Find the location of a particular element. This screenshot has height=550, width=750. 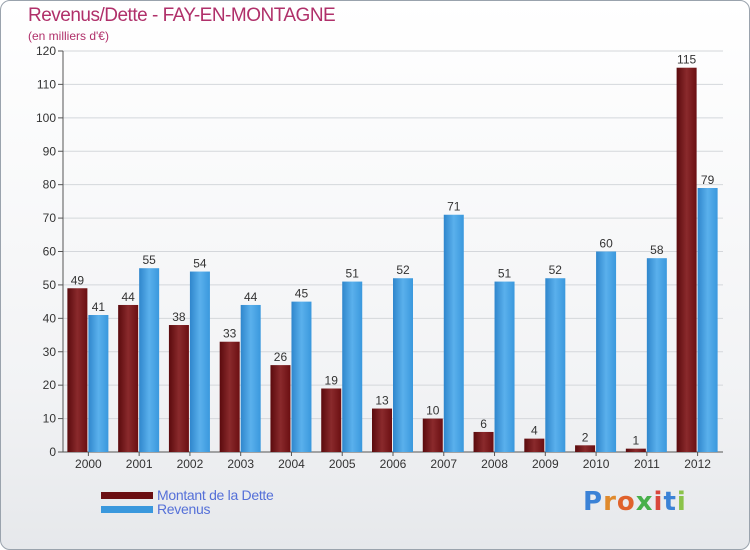

y-tick-label: 110 is located at coordinates (46, 84).